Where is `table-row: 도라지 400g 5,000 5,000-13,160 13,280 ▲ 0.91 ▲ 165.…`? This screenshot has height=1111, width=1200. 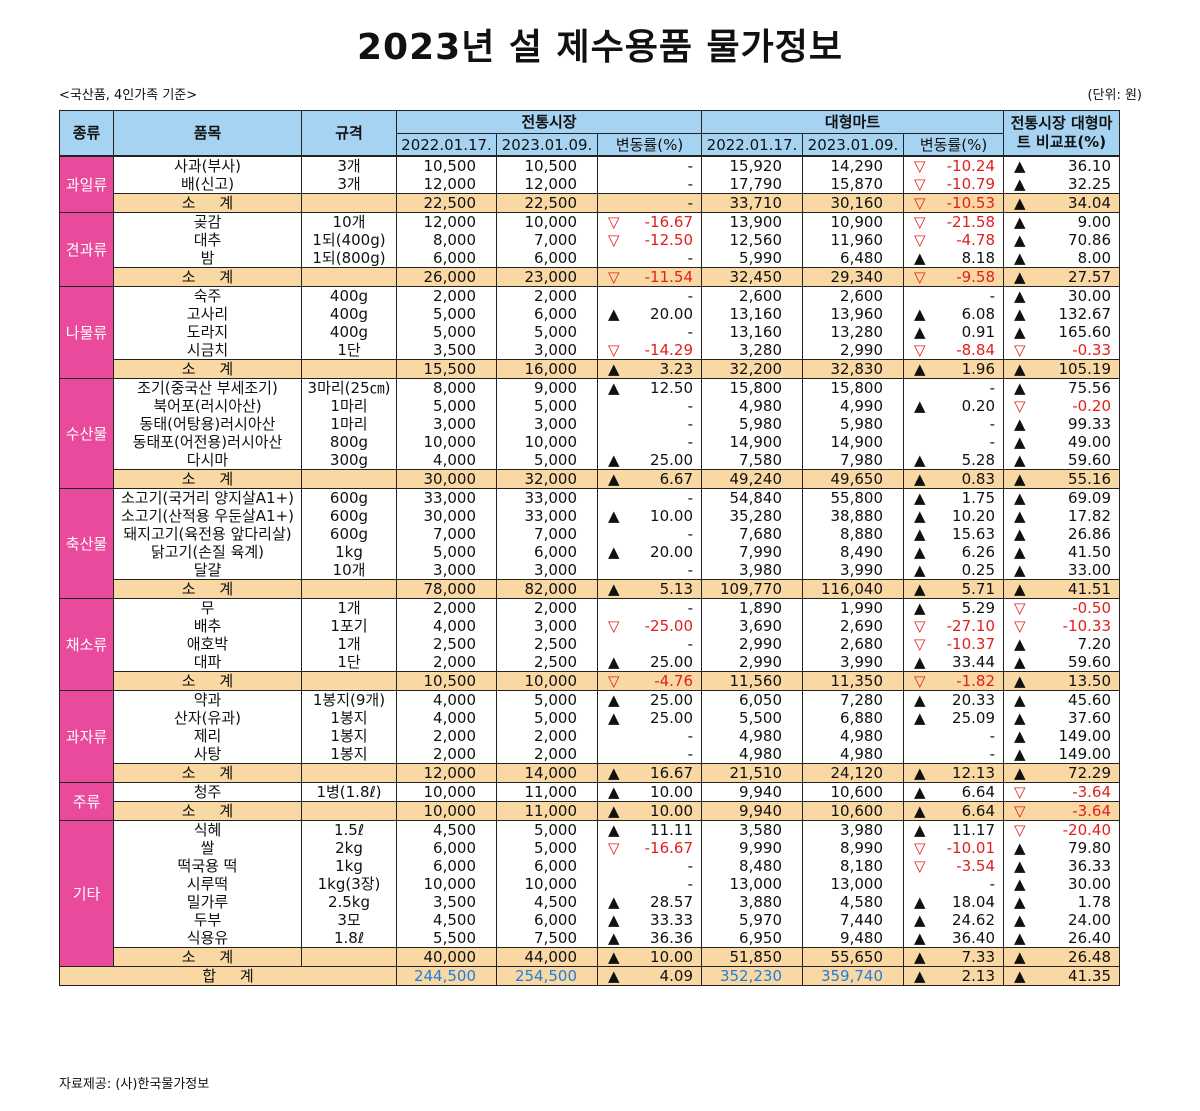
table-row: 도라지 400g 5,000 5,000-13,160 13,280 ▲ 0.91 ▲ 165.… is located at coordinates (590, 332).